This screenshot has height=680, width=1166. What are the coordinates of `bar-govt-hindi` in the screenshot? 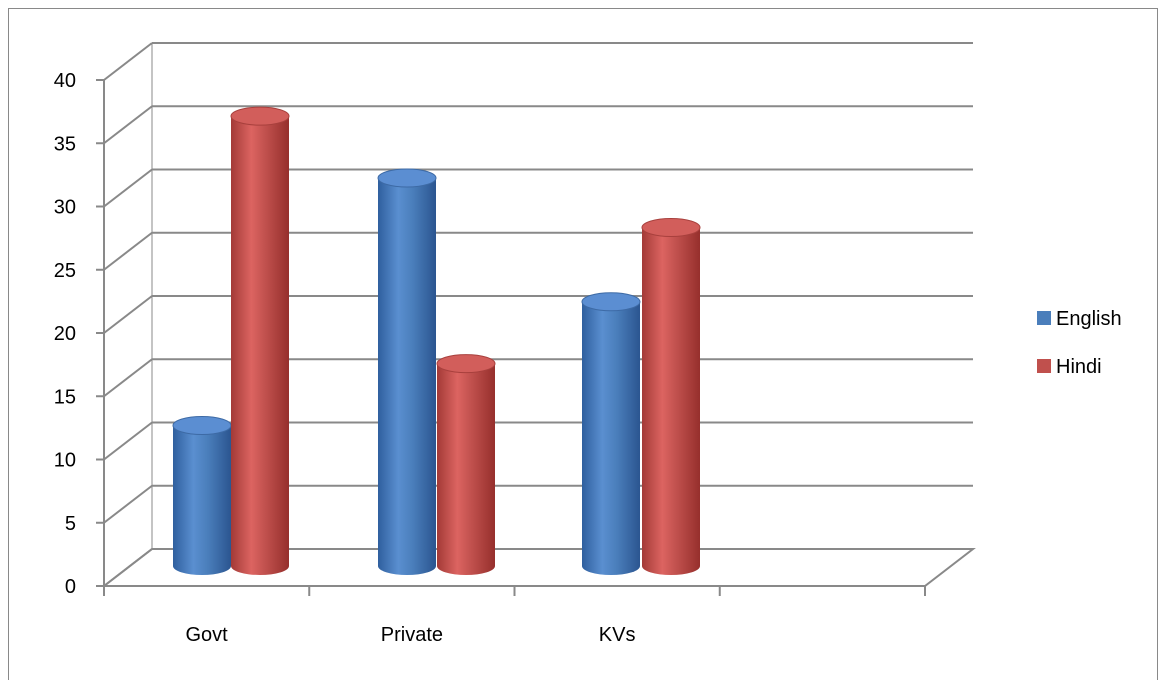 It's located at (260, 340).